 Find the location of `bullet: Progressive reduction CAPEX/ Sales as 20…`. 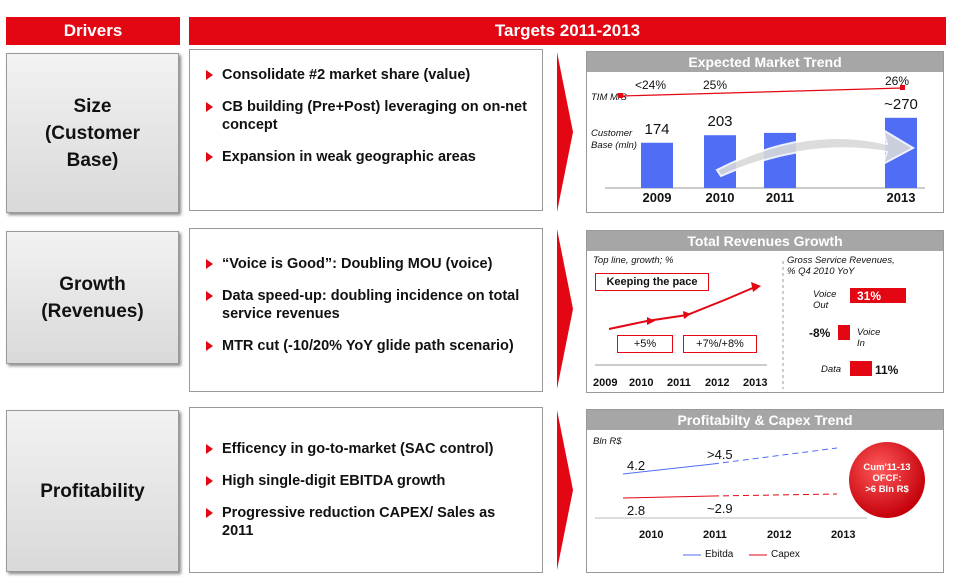

bullet: Progressive reduction CAPEX/ Sales as 20… is located at coordinates (366, 522).